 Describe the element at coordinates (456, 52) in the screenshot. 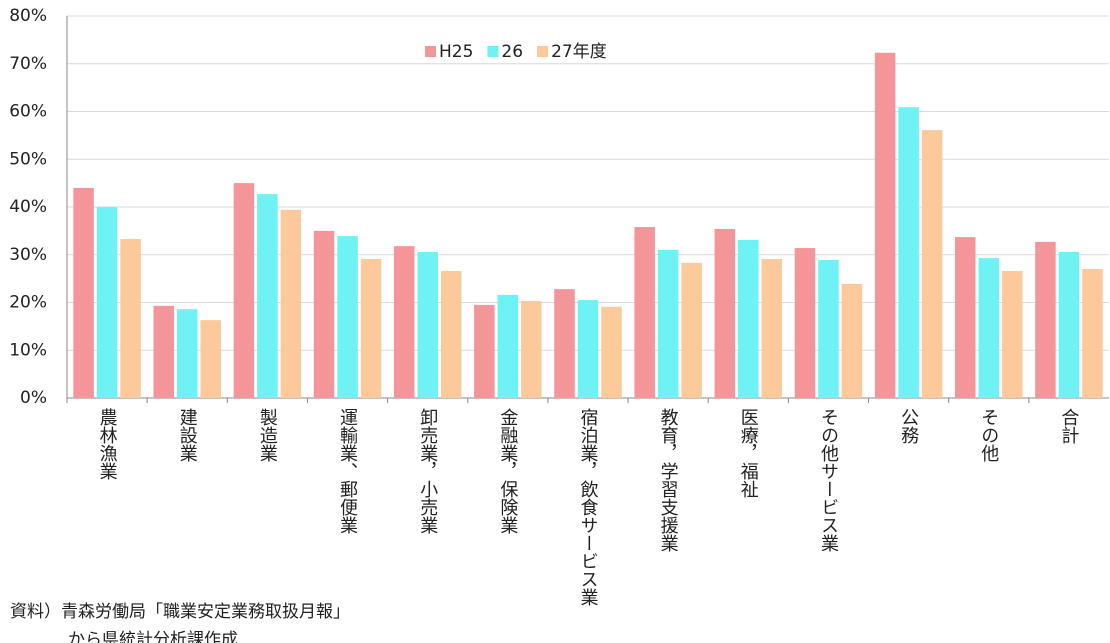

I see `legend-label: H25` at that location.